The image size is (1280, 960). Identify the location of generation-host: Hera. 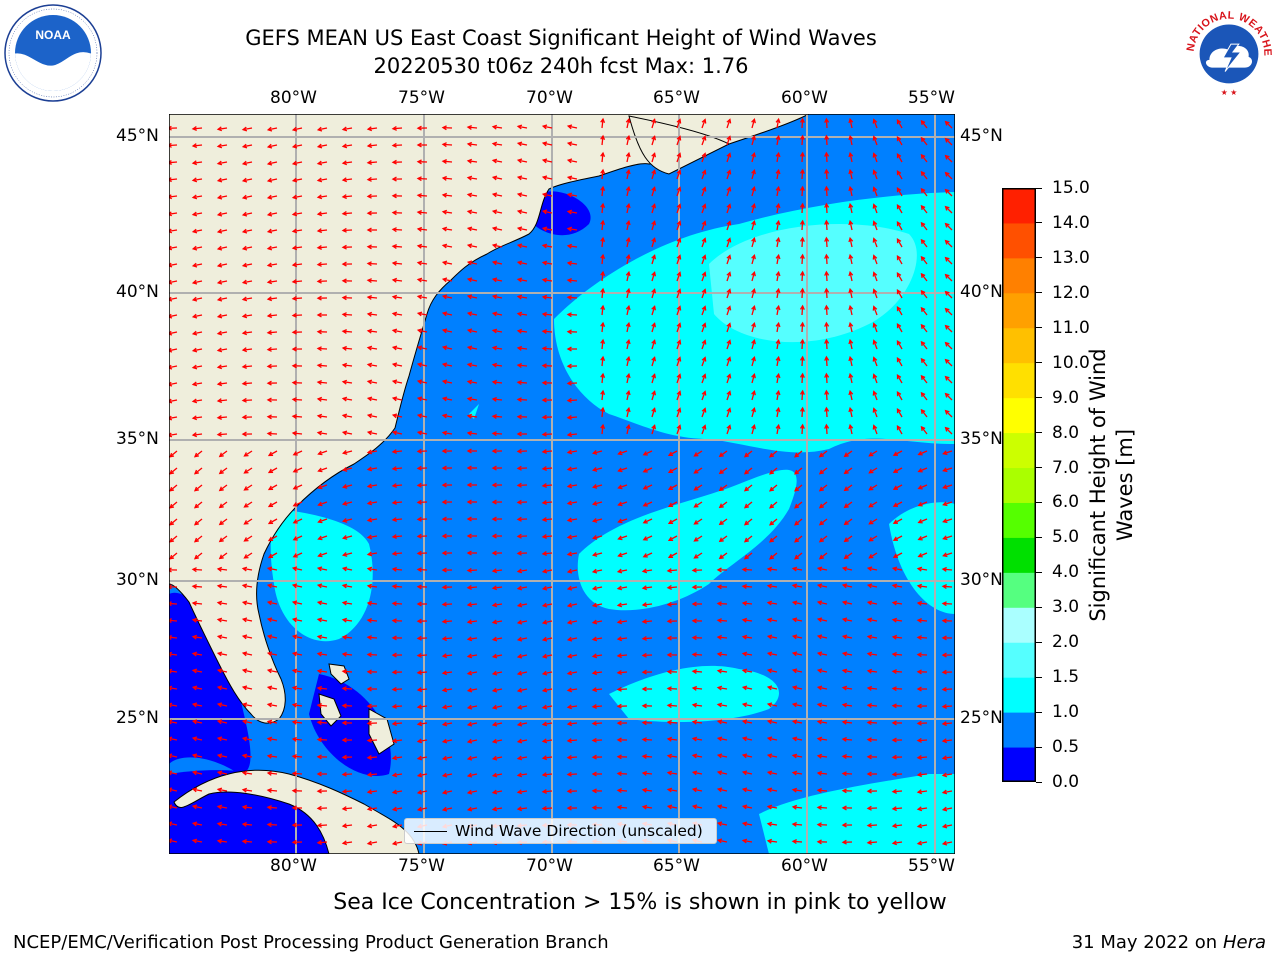
(1244, 942).